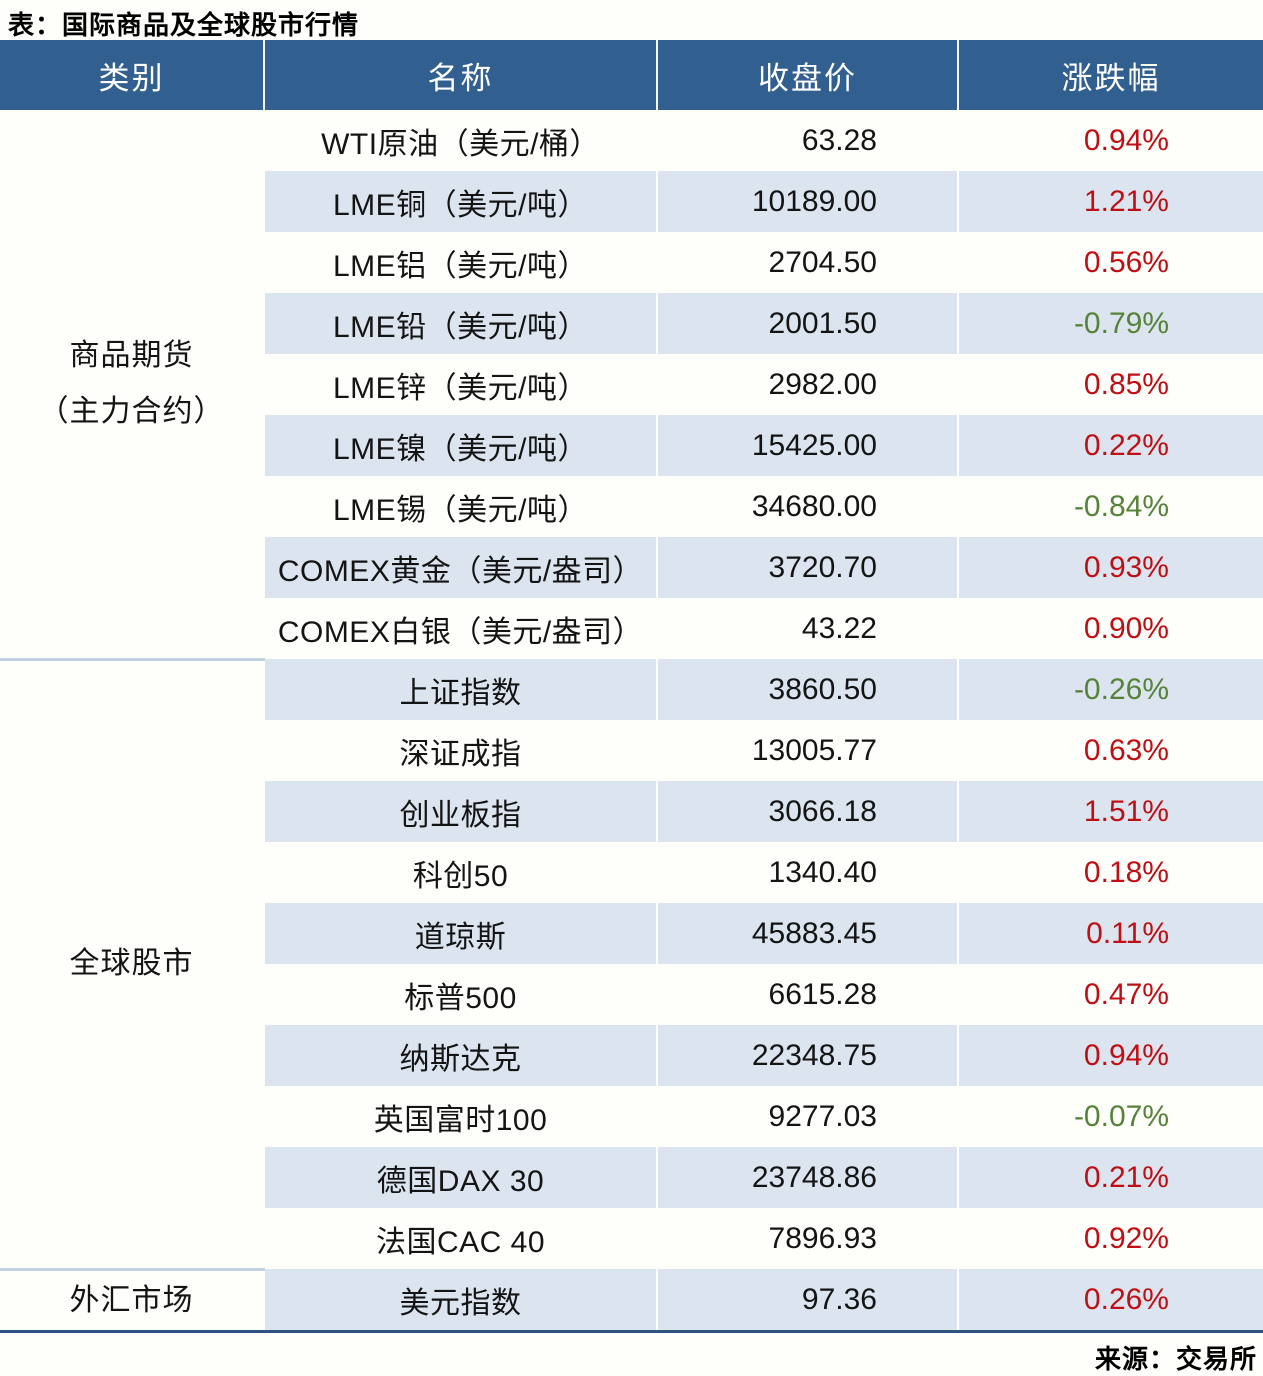 This screenshot has height=1376, width=1263. I want to click on table-row: 英国富时100 9277.03 -0.07%, so click(631, 1116).